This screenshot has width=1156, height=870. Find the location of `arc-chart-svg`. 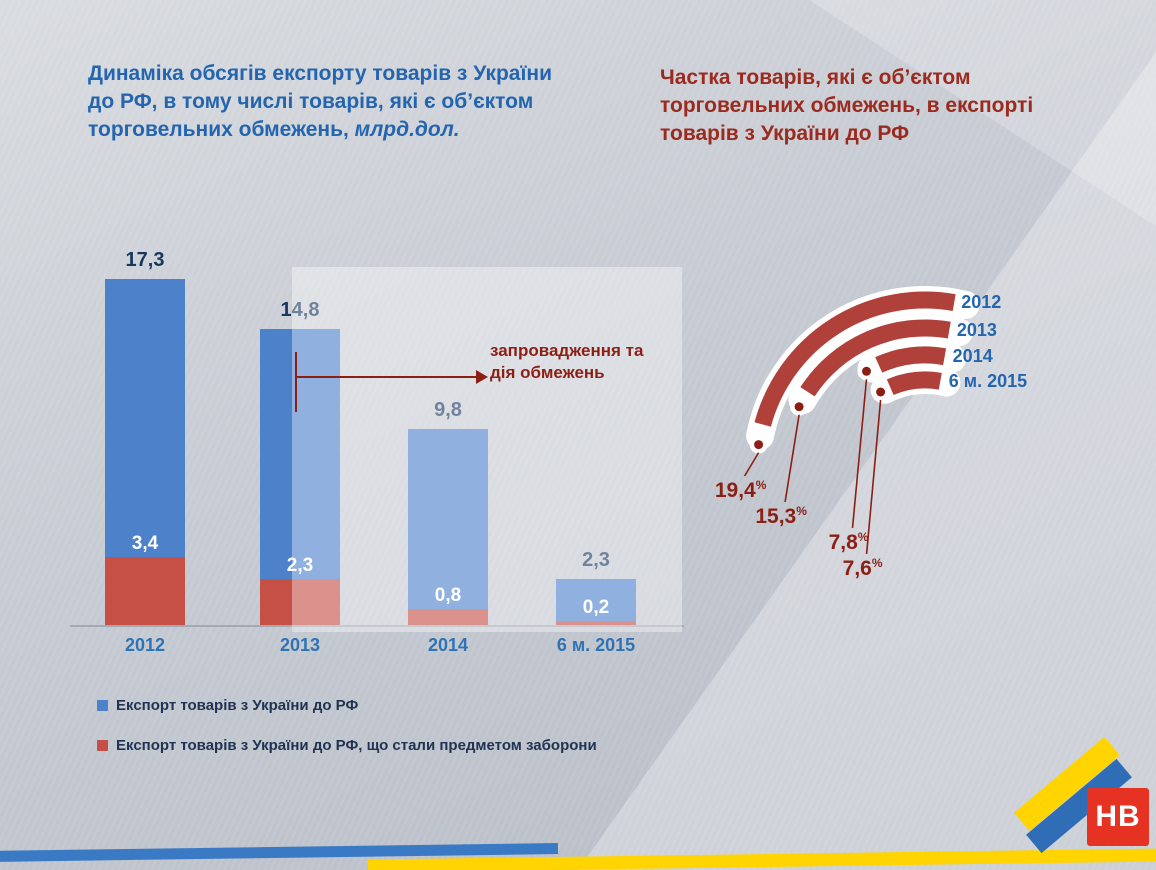

arc-chart-svg is located at coordinates (861, 420).